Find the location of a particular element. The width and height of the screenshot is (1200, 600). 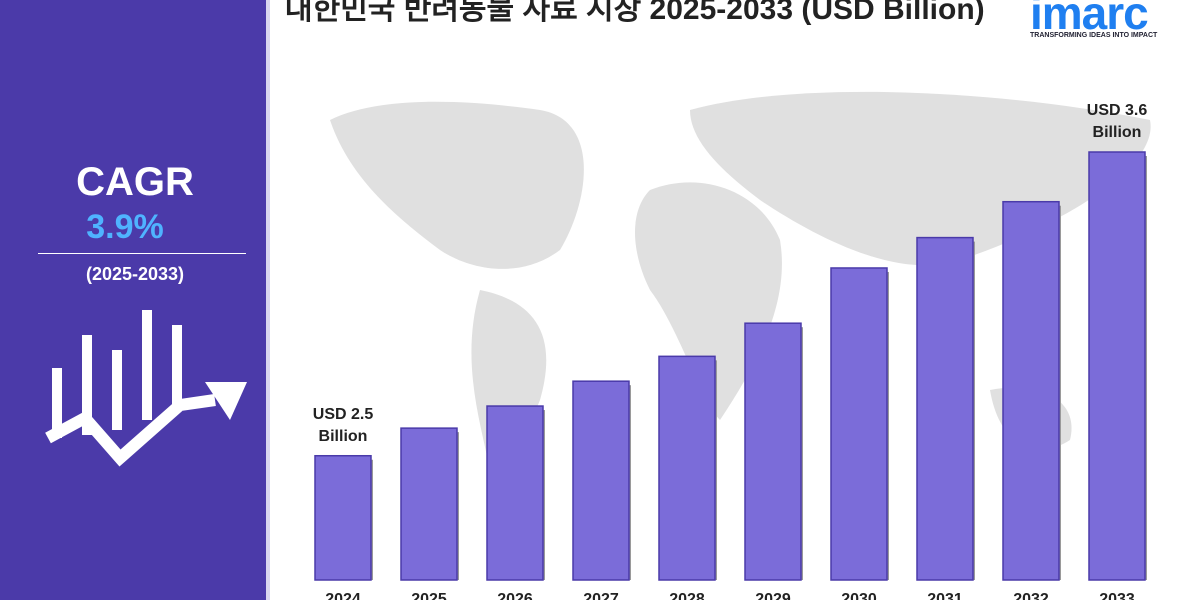

value-label: USD 2.5 Billion is located at coordinates (343, 425).